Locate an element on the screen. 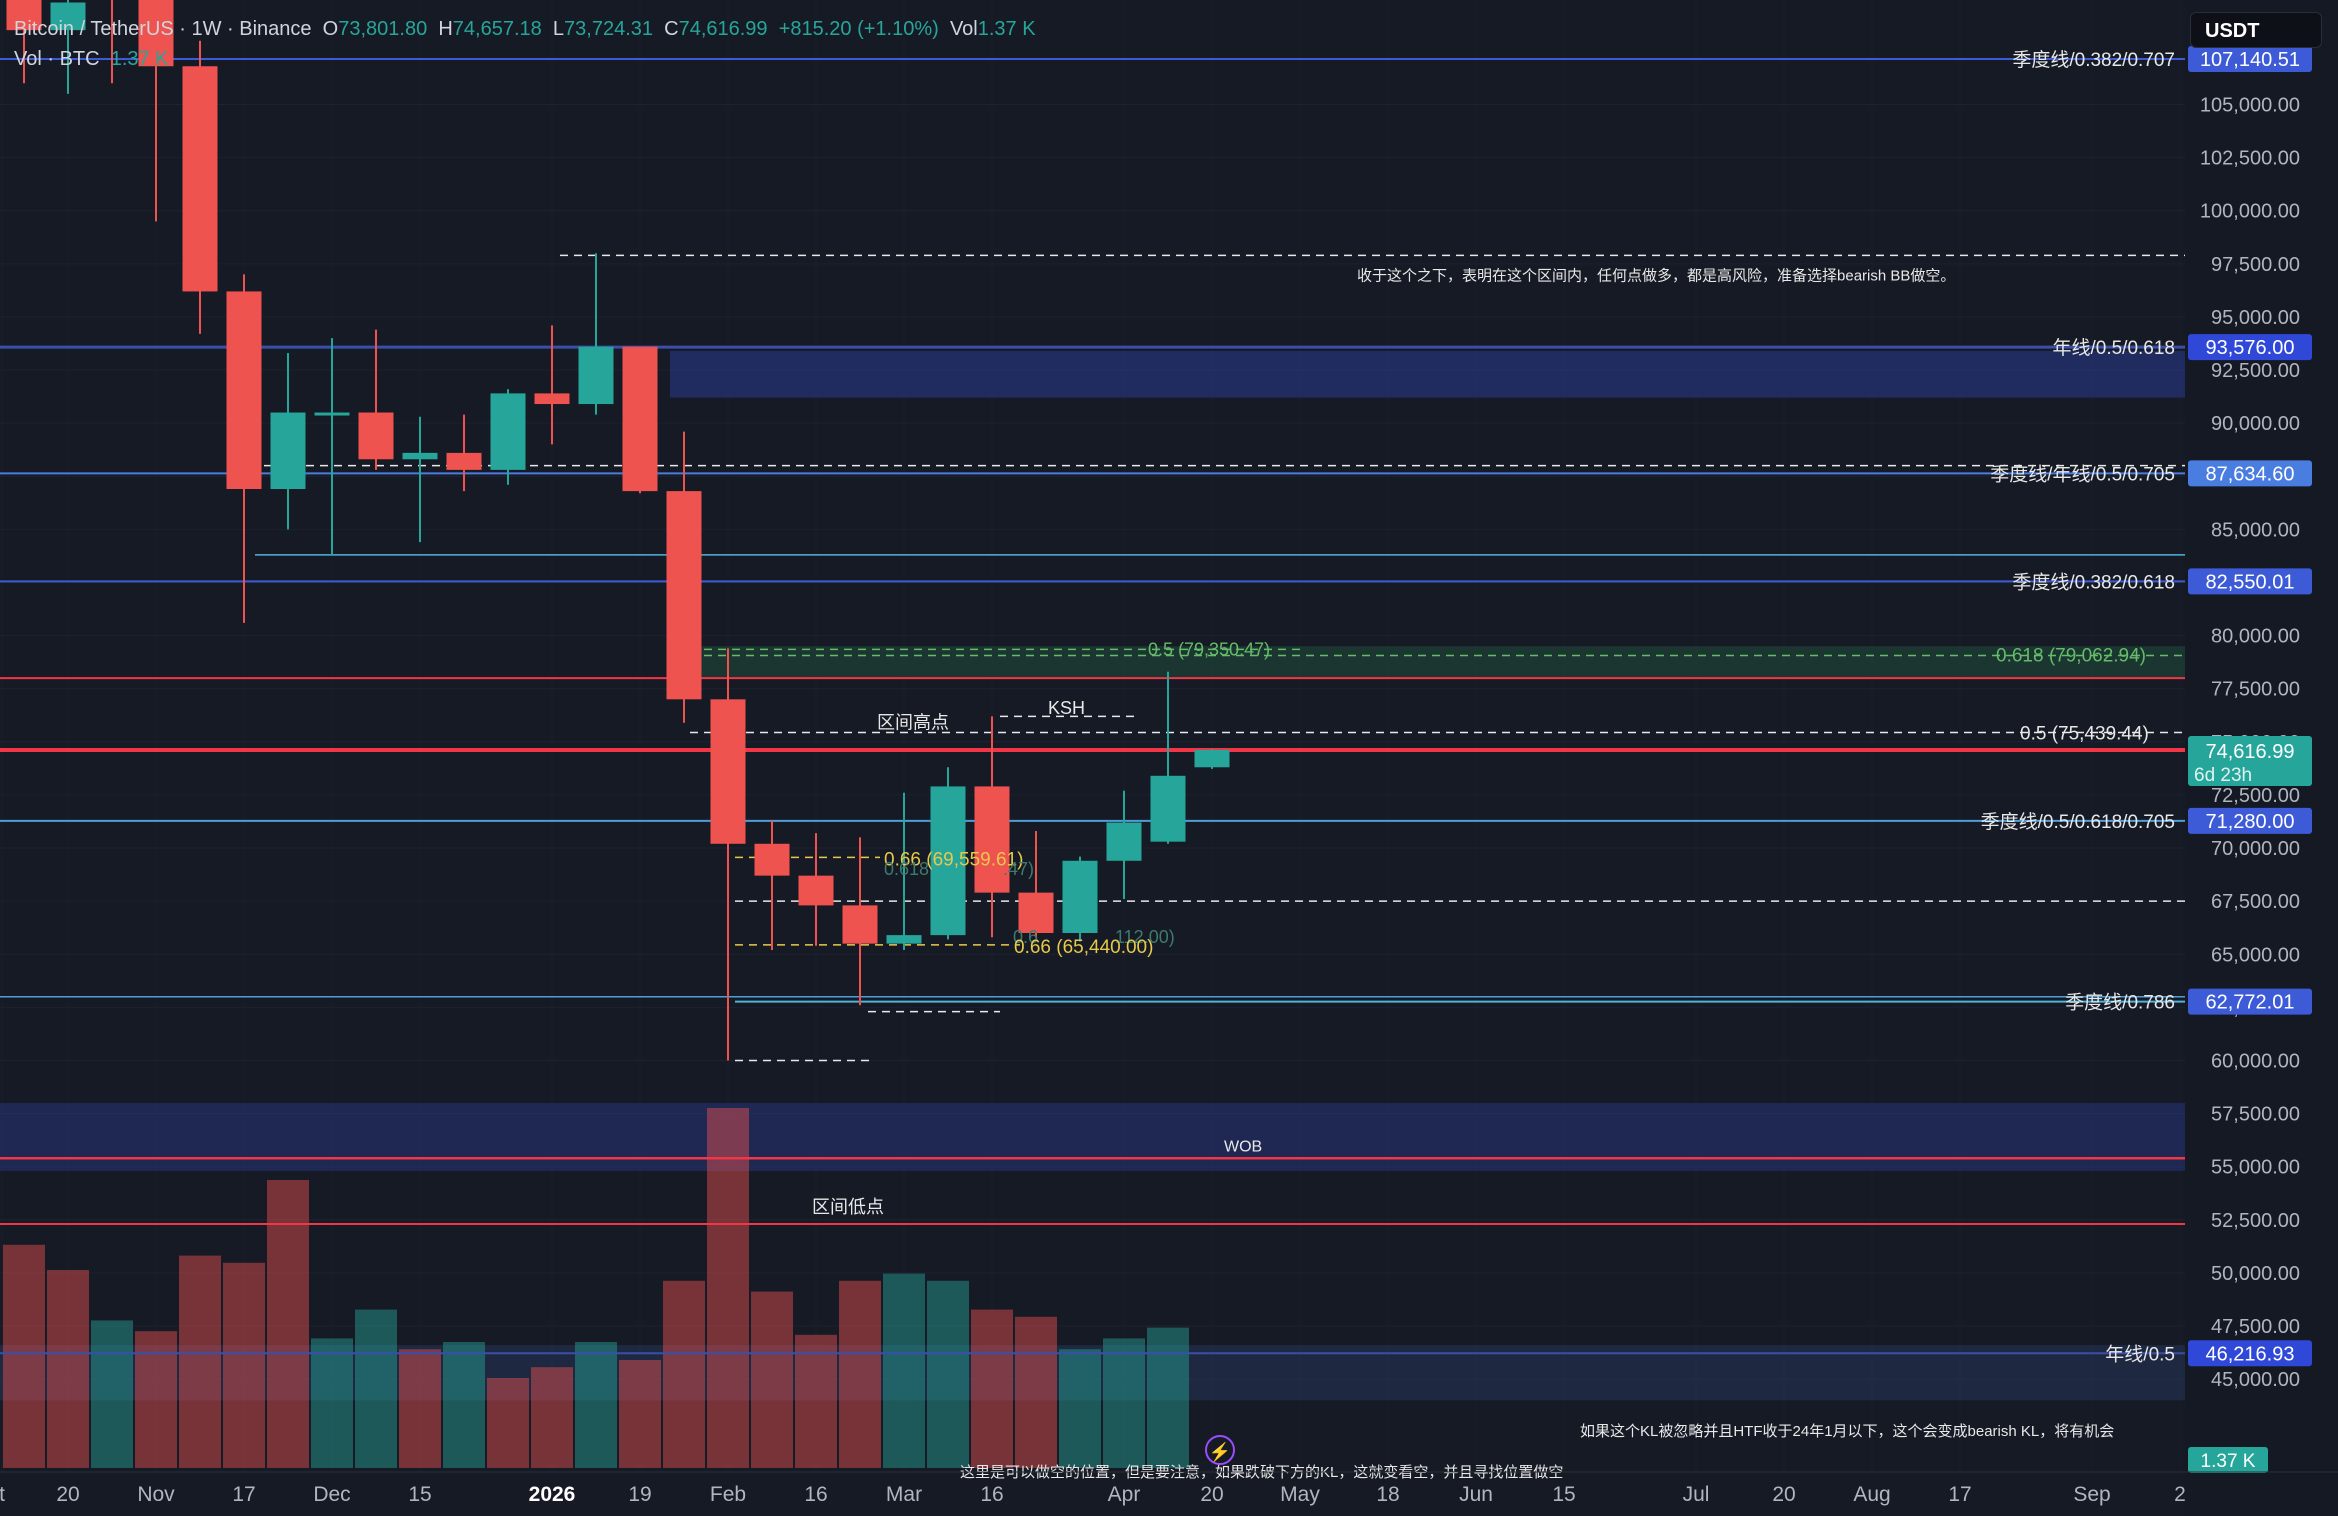 The width and height of the screenshot is (2338, 1516). price-axis-tick: 65,000.00 is located at coordinates (2255, 955).